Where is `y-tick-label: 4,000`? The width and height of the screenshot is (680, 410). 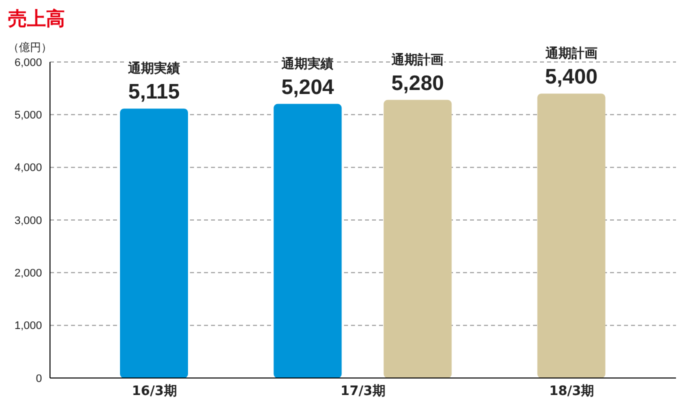 y-tick-label: 4,000 is located at coordinates (28, 168).